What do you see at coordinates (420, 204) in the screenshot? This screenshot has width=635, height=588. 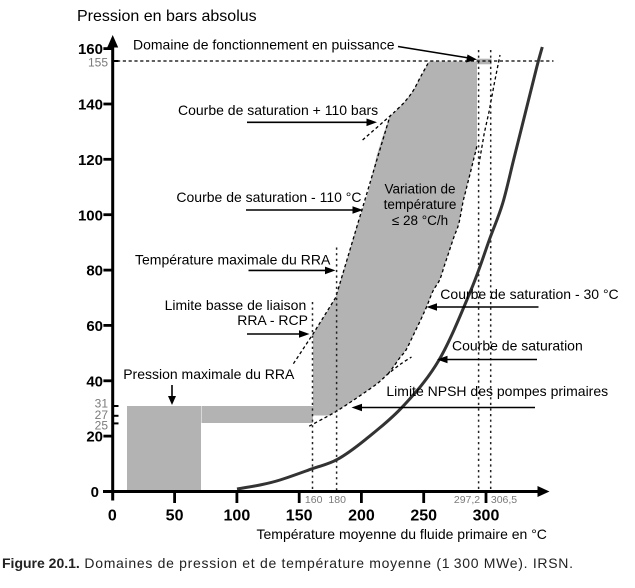 I see `svg-text: température` at bounding box center [420, 204].